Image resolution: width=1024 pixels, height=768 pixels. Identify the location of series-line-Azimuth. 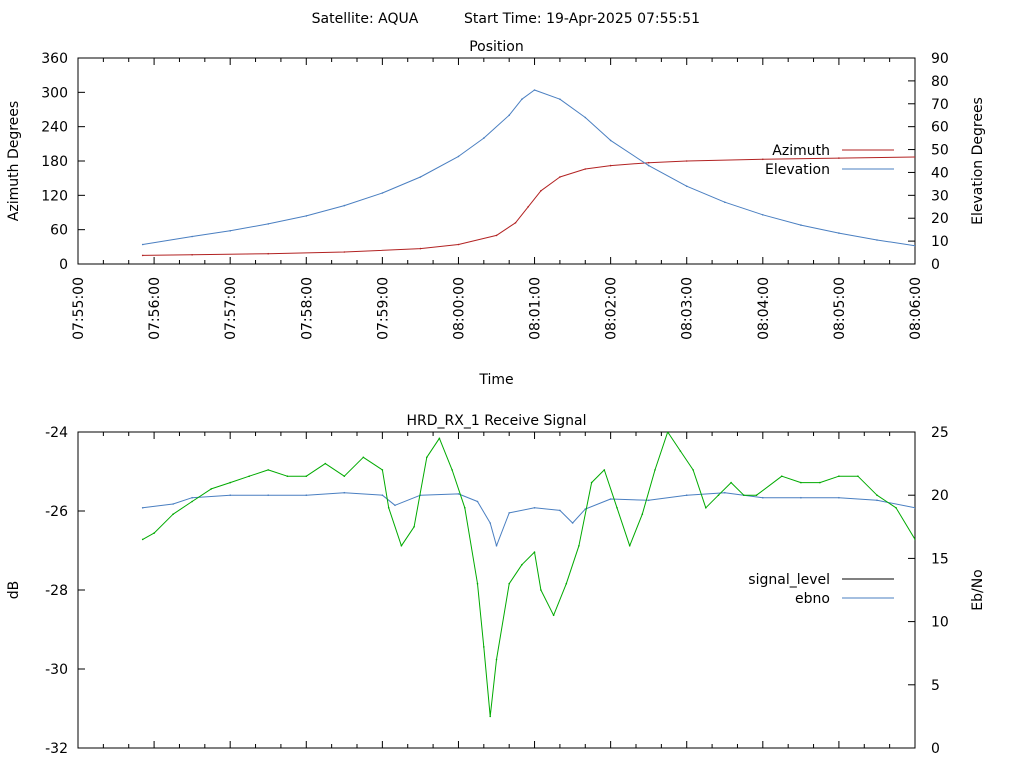
(528, 206).